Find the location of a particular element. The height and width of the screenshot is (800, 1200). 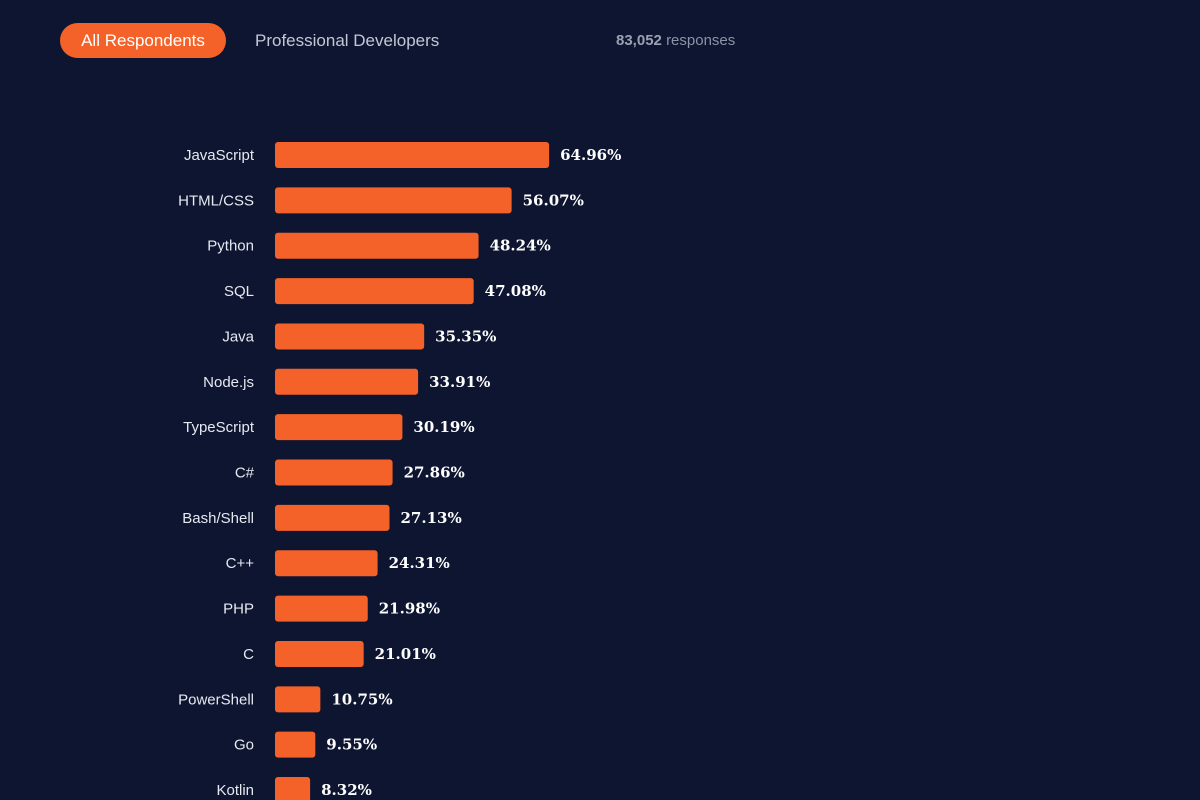

value-label: 48.24% is located at coordinates (520, 246).